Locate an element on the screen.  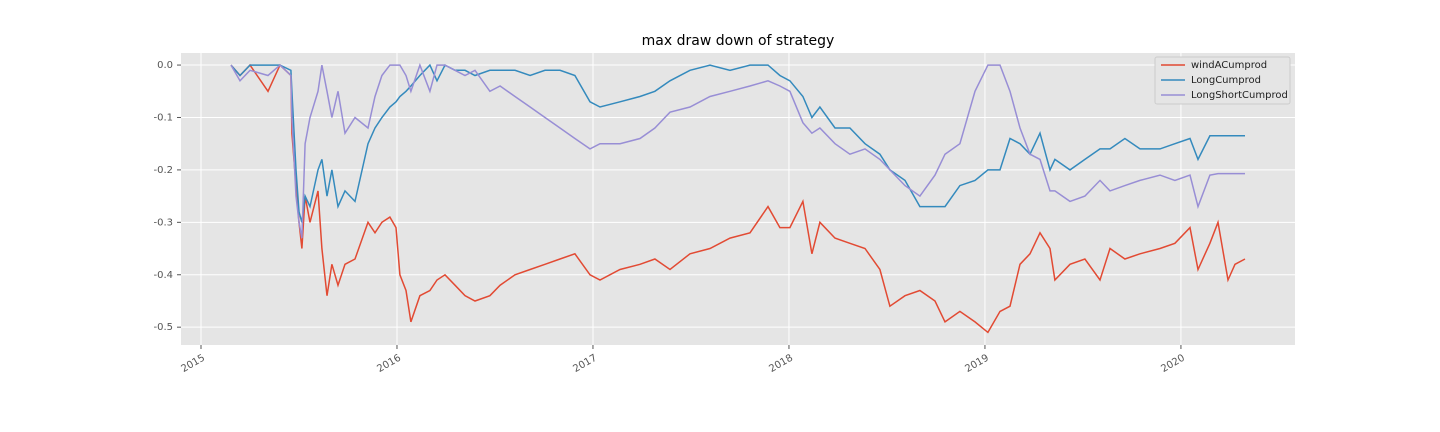
y-tick-label: -0.1 is located at coordinates (163, 117).